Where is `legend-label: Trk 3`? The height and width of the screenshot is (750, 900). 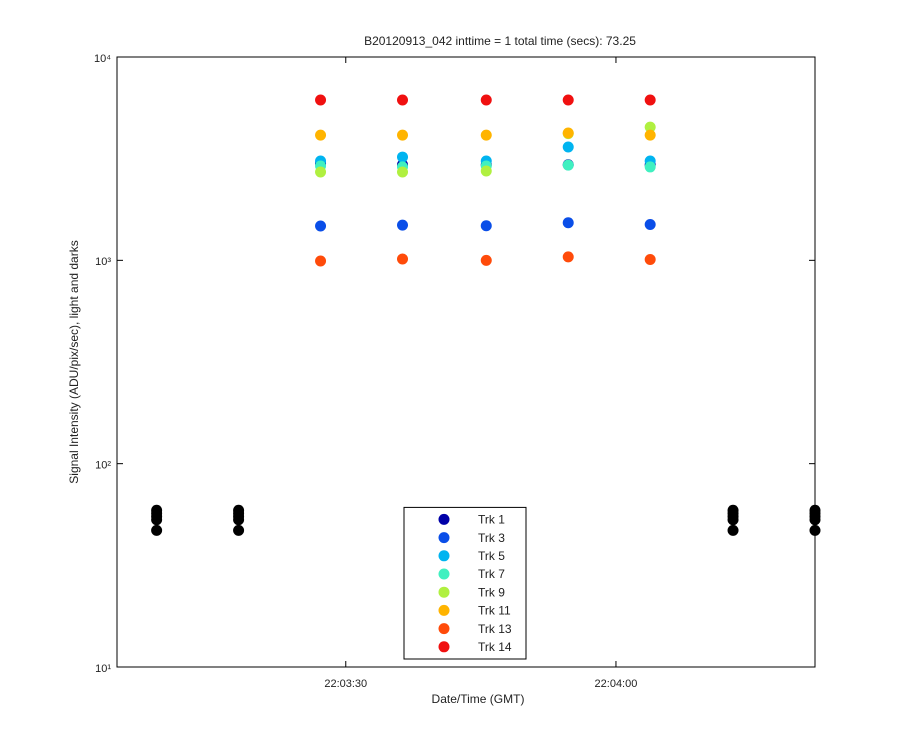 legend-label: Trk 3 is located at coordinates (491, 538).